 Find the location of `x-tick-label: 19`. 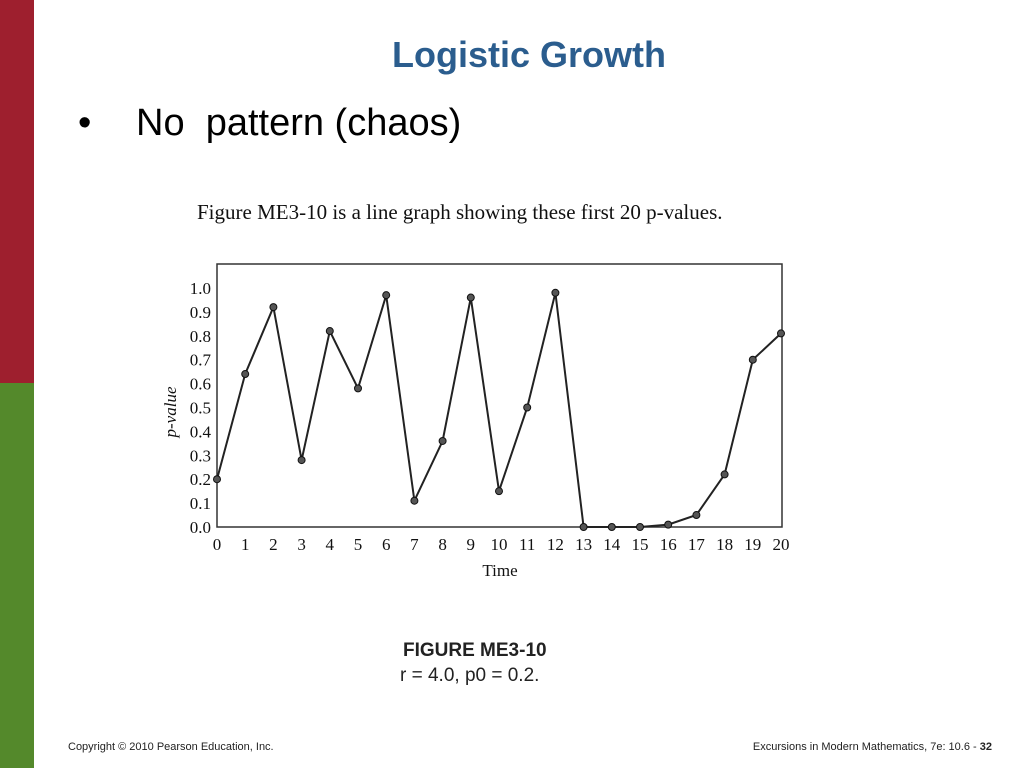

x-tick-label: 19 is located at coordinates (752, 544).